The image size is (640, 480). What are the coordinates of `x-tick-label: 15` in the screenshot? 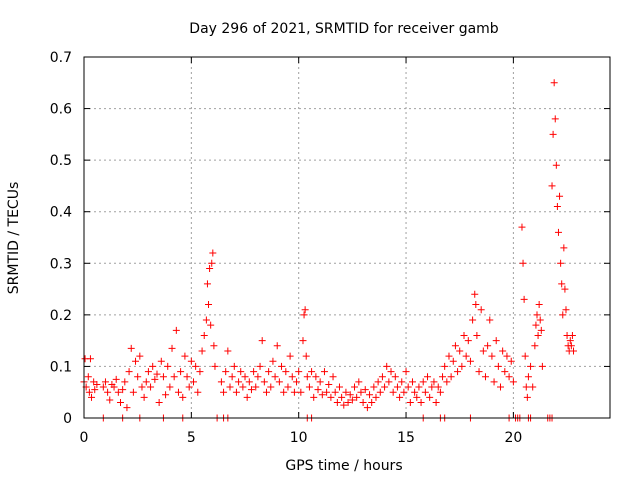 It's located at (406, 438).